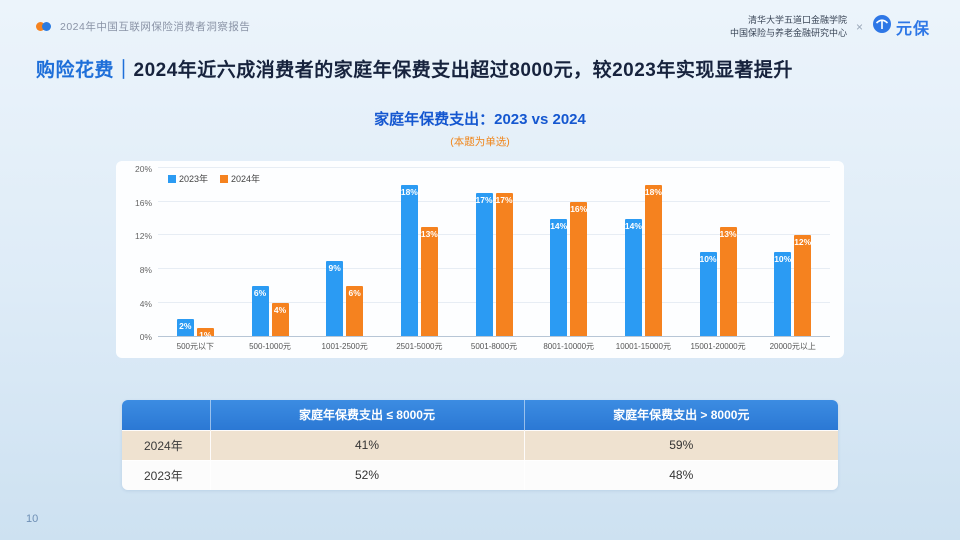  I want to click on x-tick-label: 8001-10000元, so click(569, 347).